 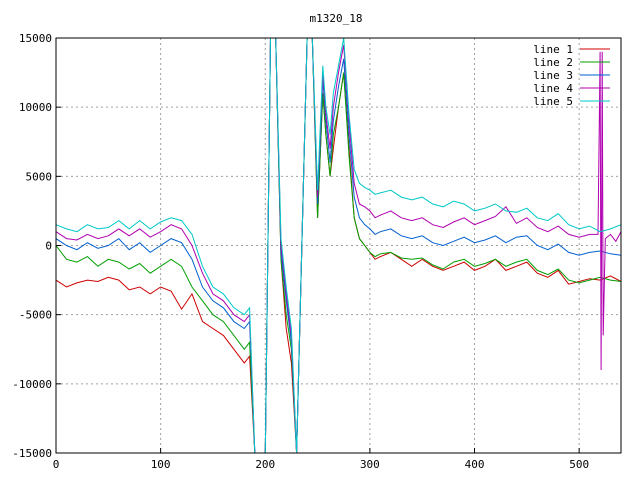 What do you see at coordinates (370, 464) in the screenshot?
I see `x-tick-label: 300` at bounding box center [370, 464].